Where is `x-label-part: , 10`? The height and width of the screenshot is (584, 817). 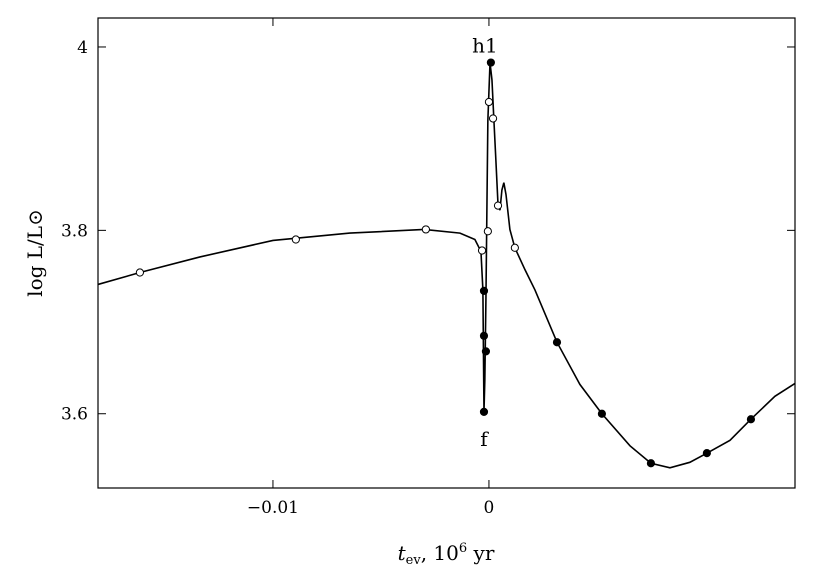
x-label-part: , 10 is located at coordinates (440, 553).